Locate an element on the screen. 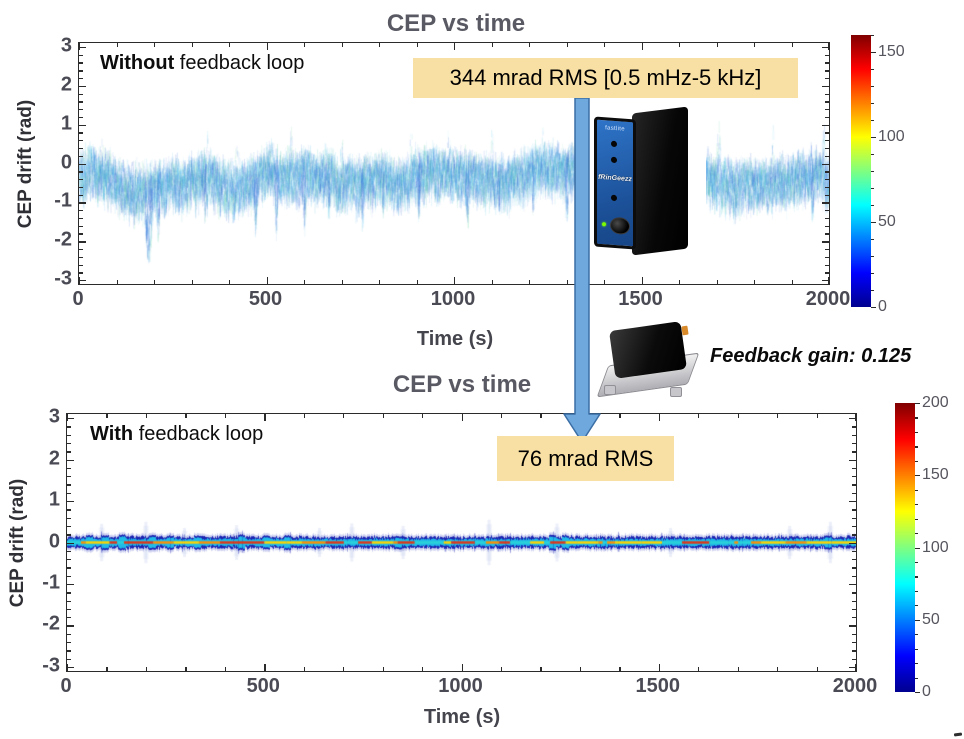  bottom-label-bold: With is located at coordinates (112, 434).